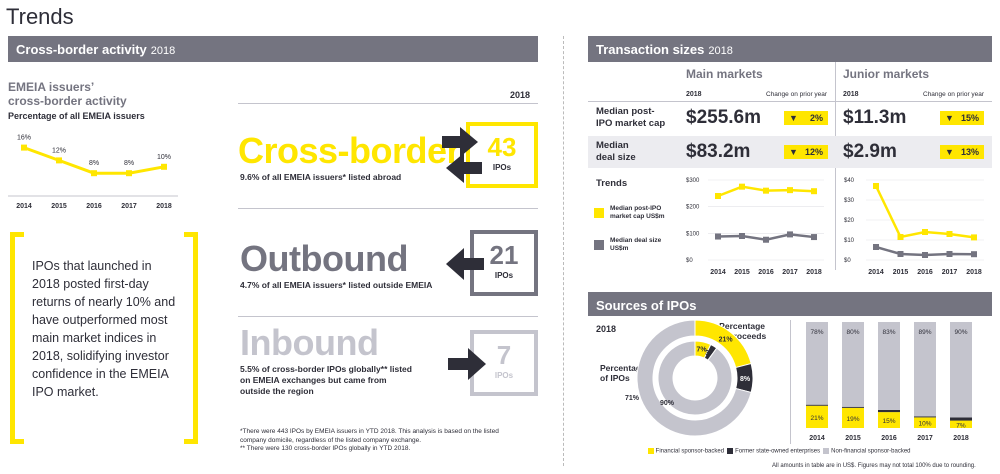 This screenshot has width=1000, height=474. I want to click on jr-col-year: 2018, so click(851, 94).